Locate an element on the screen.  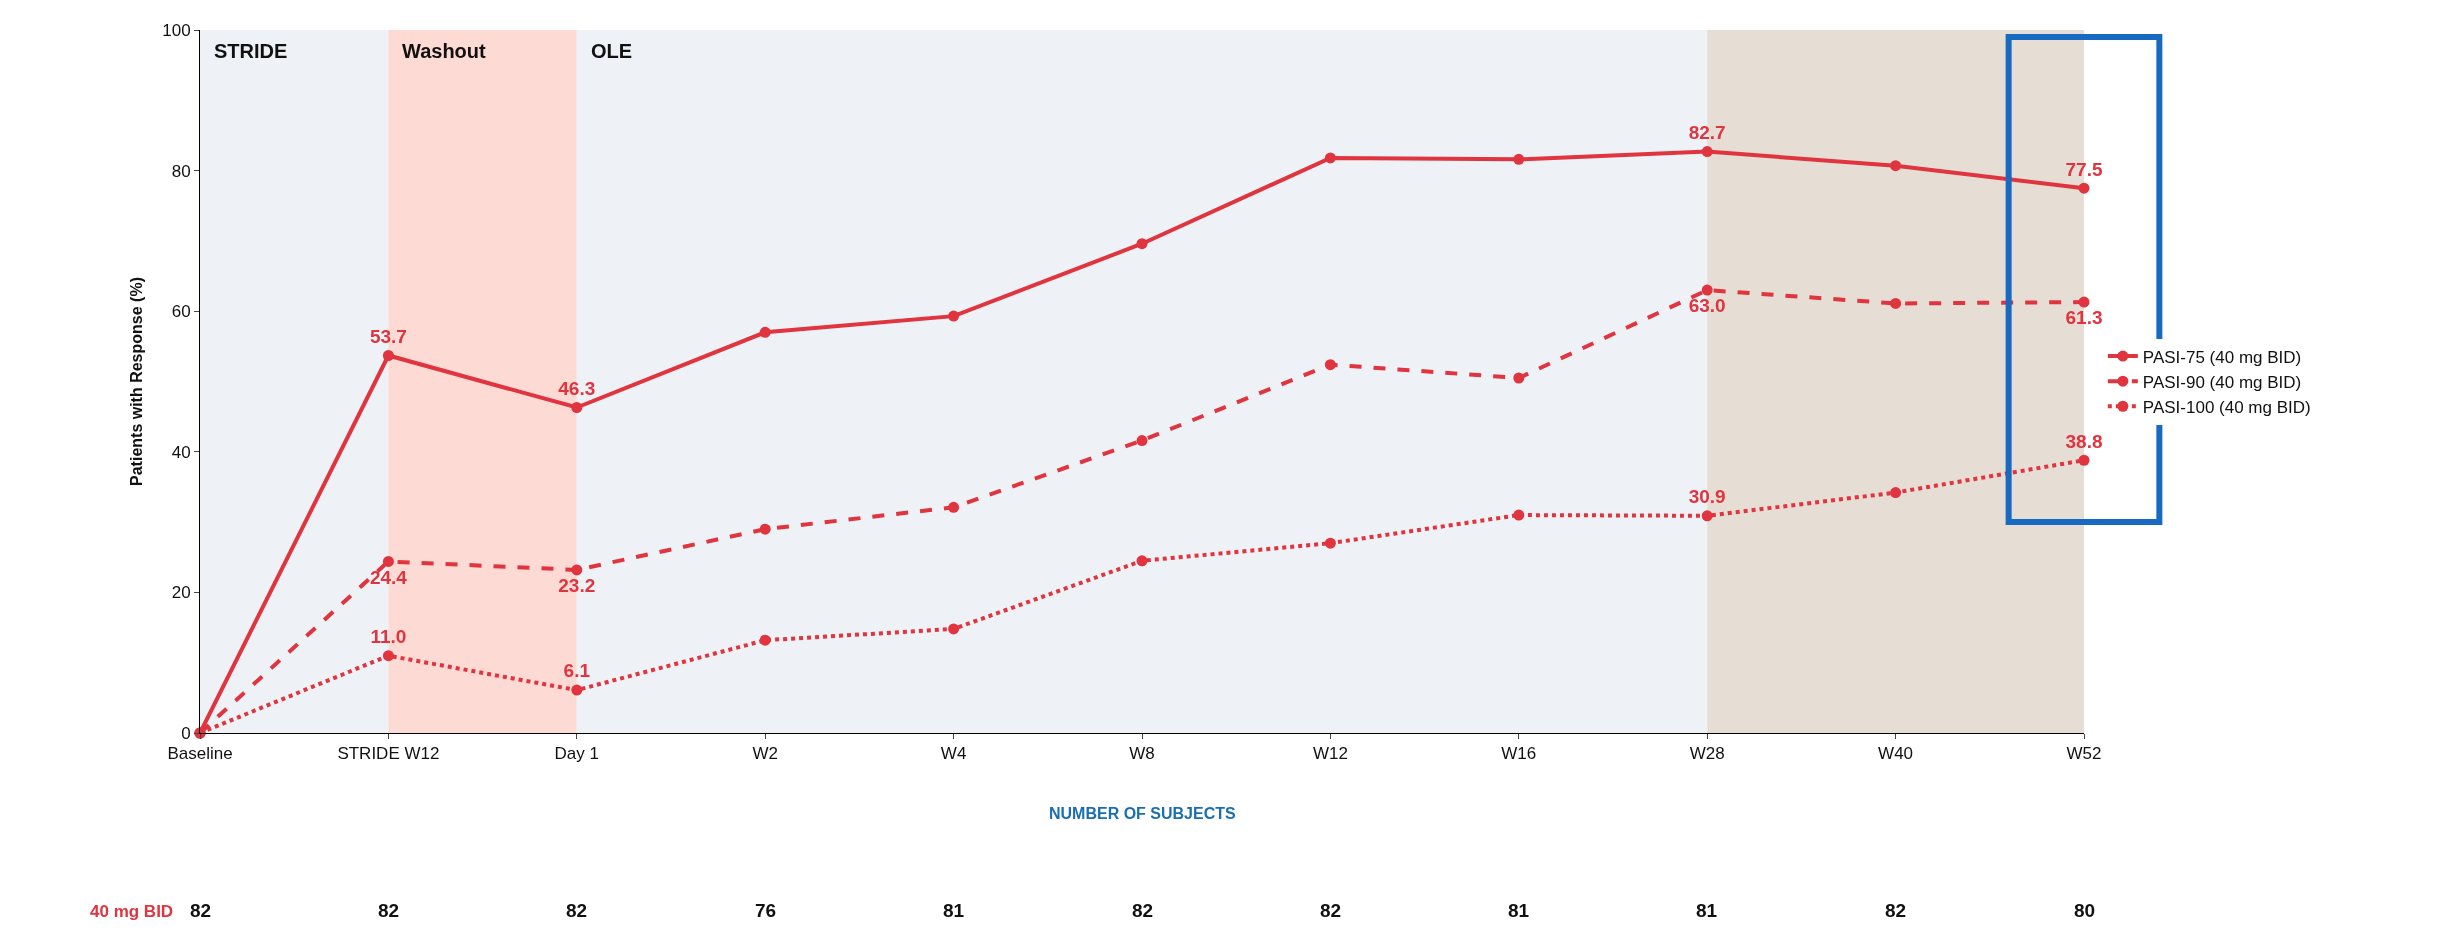
data-label: 46.3 is located at coordinates (577, 388).